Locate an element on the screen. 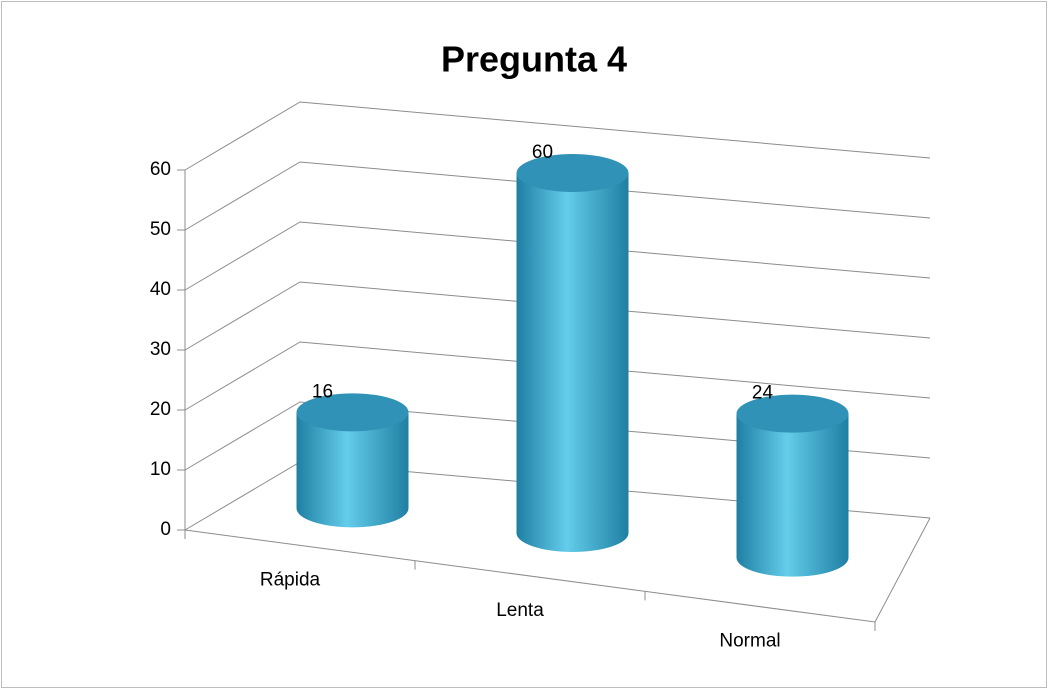 This screenshot has width=1048, height=689. y-tick-label: 30 is located at coordinates (160, 349).